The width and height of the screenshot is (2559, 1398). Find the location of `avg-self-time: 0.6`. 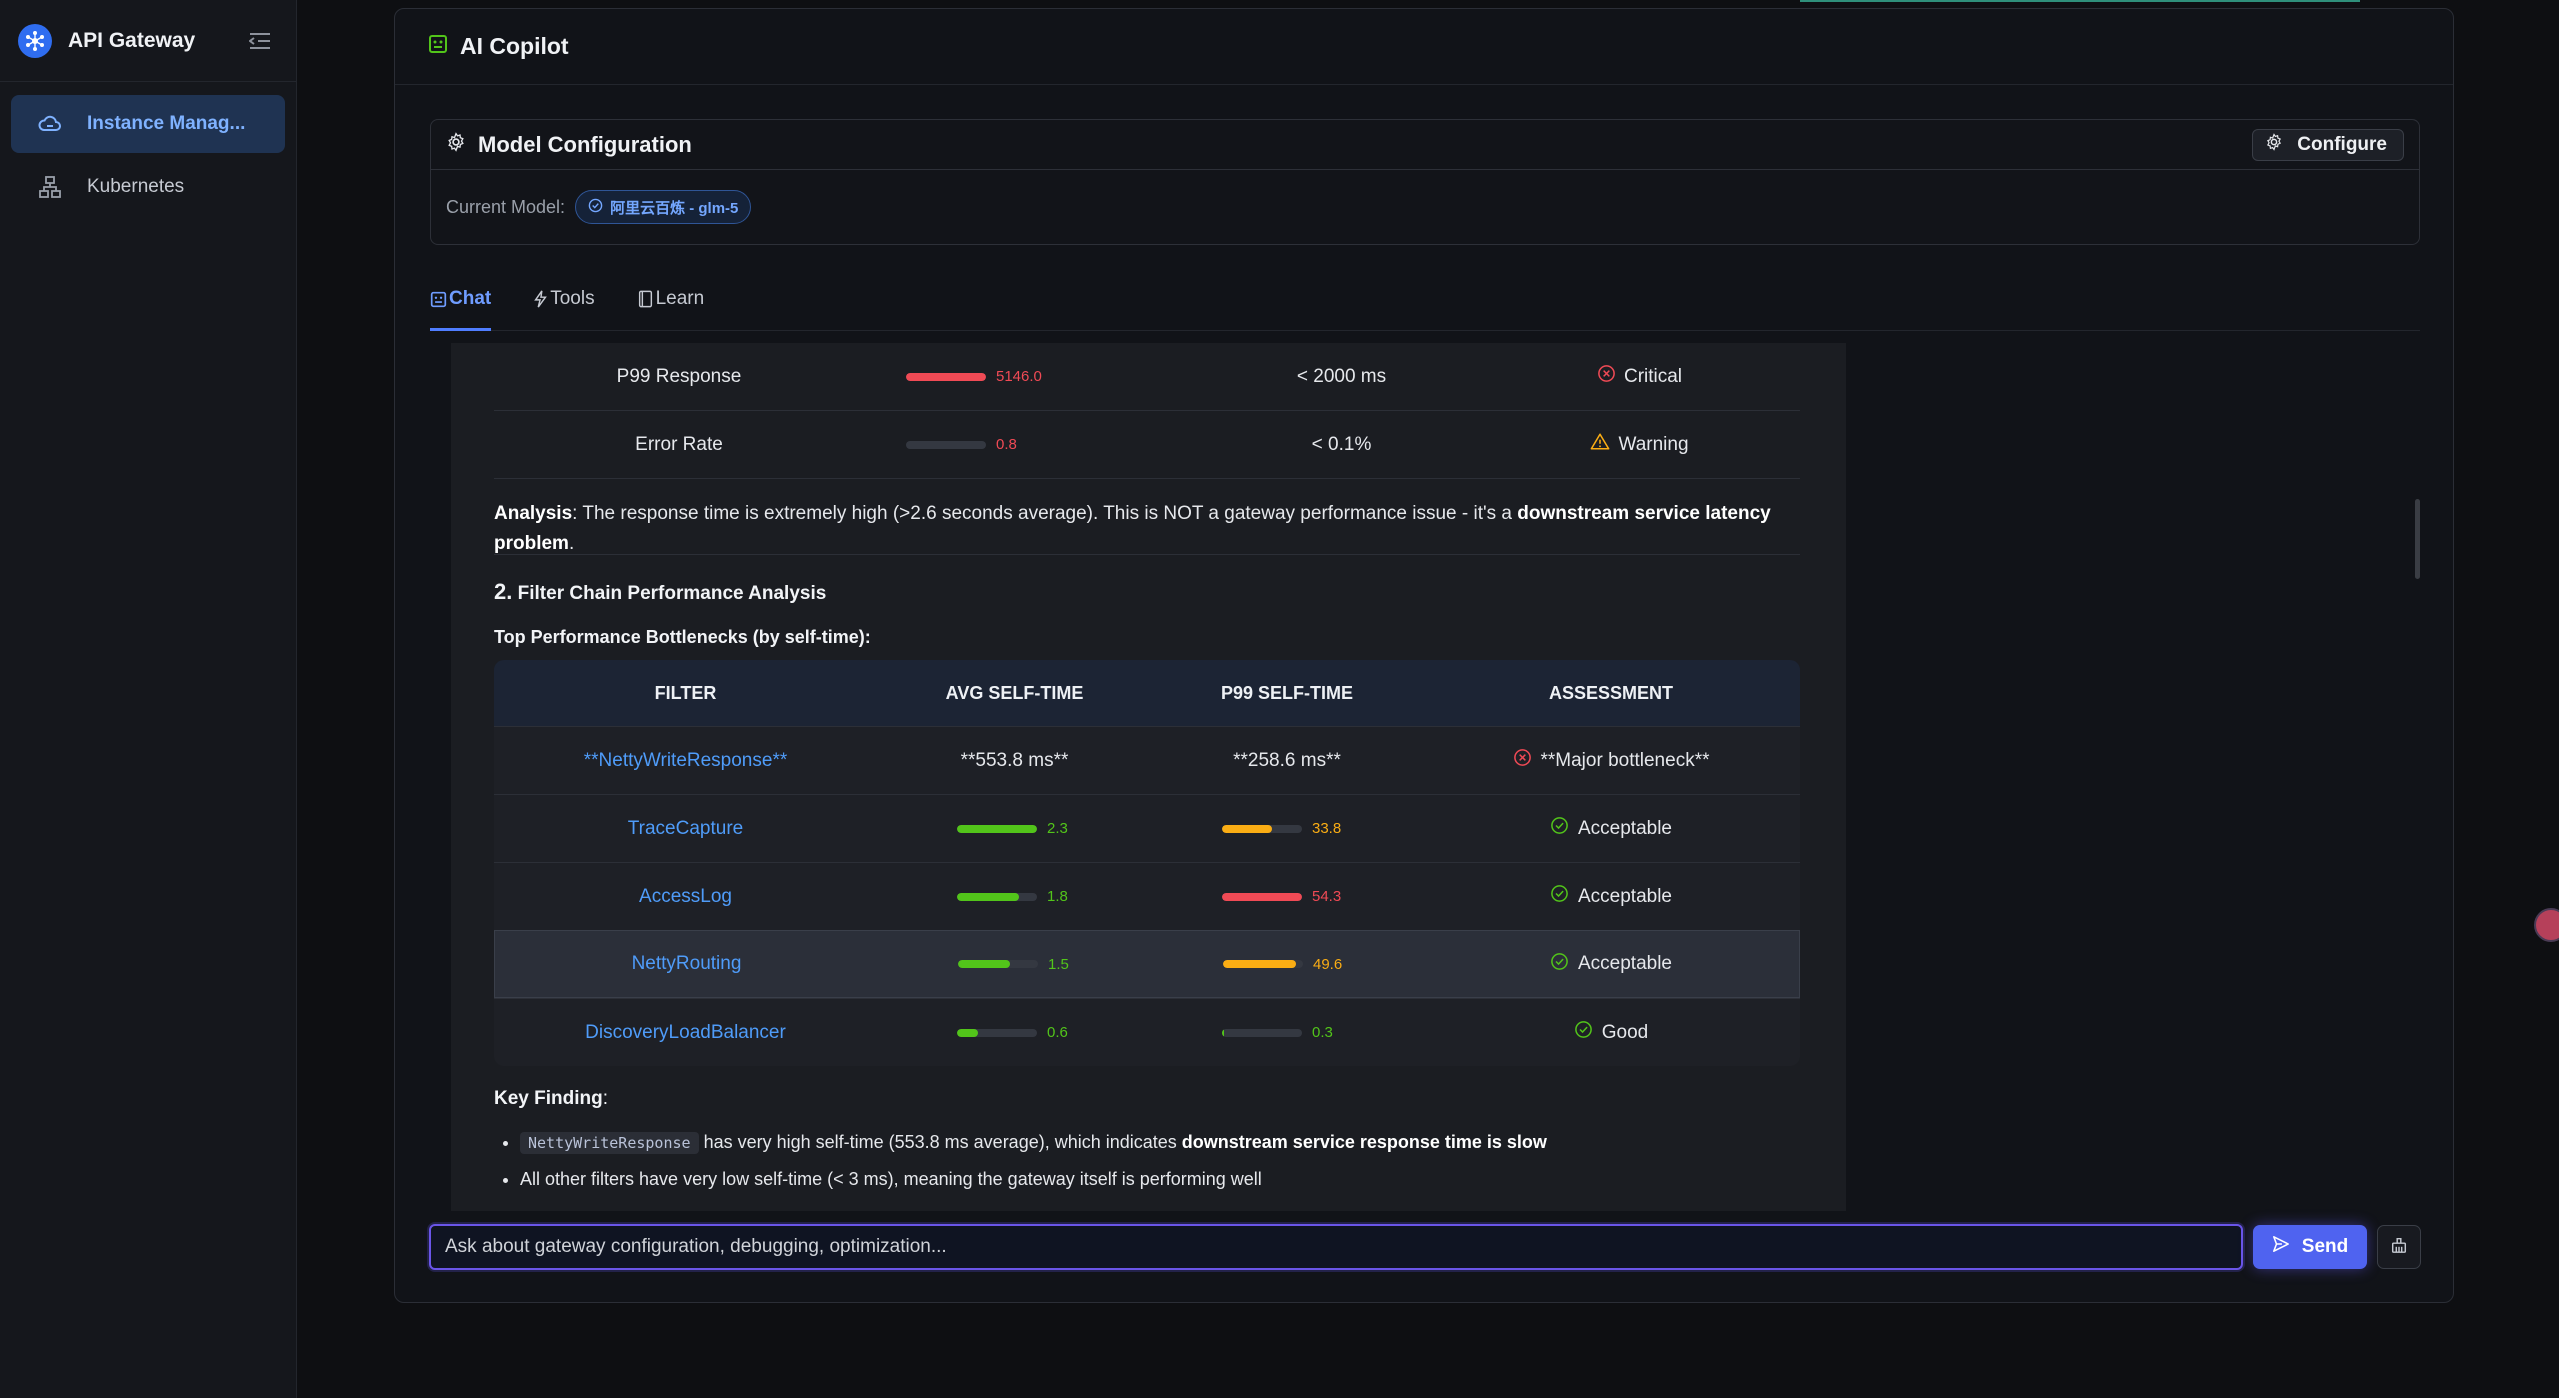

avg-self-time: 0.6 is located at coordinates (1014, 1032).